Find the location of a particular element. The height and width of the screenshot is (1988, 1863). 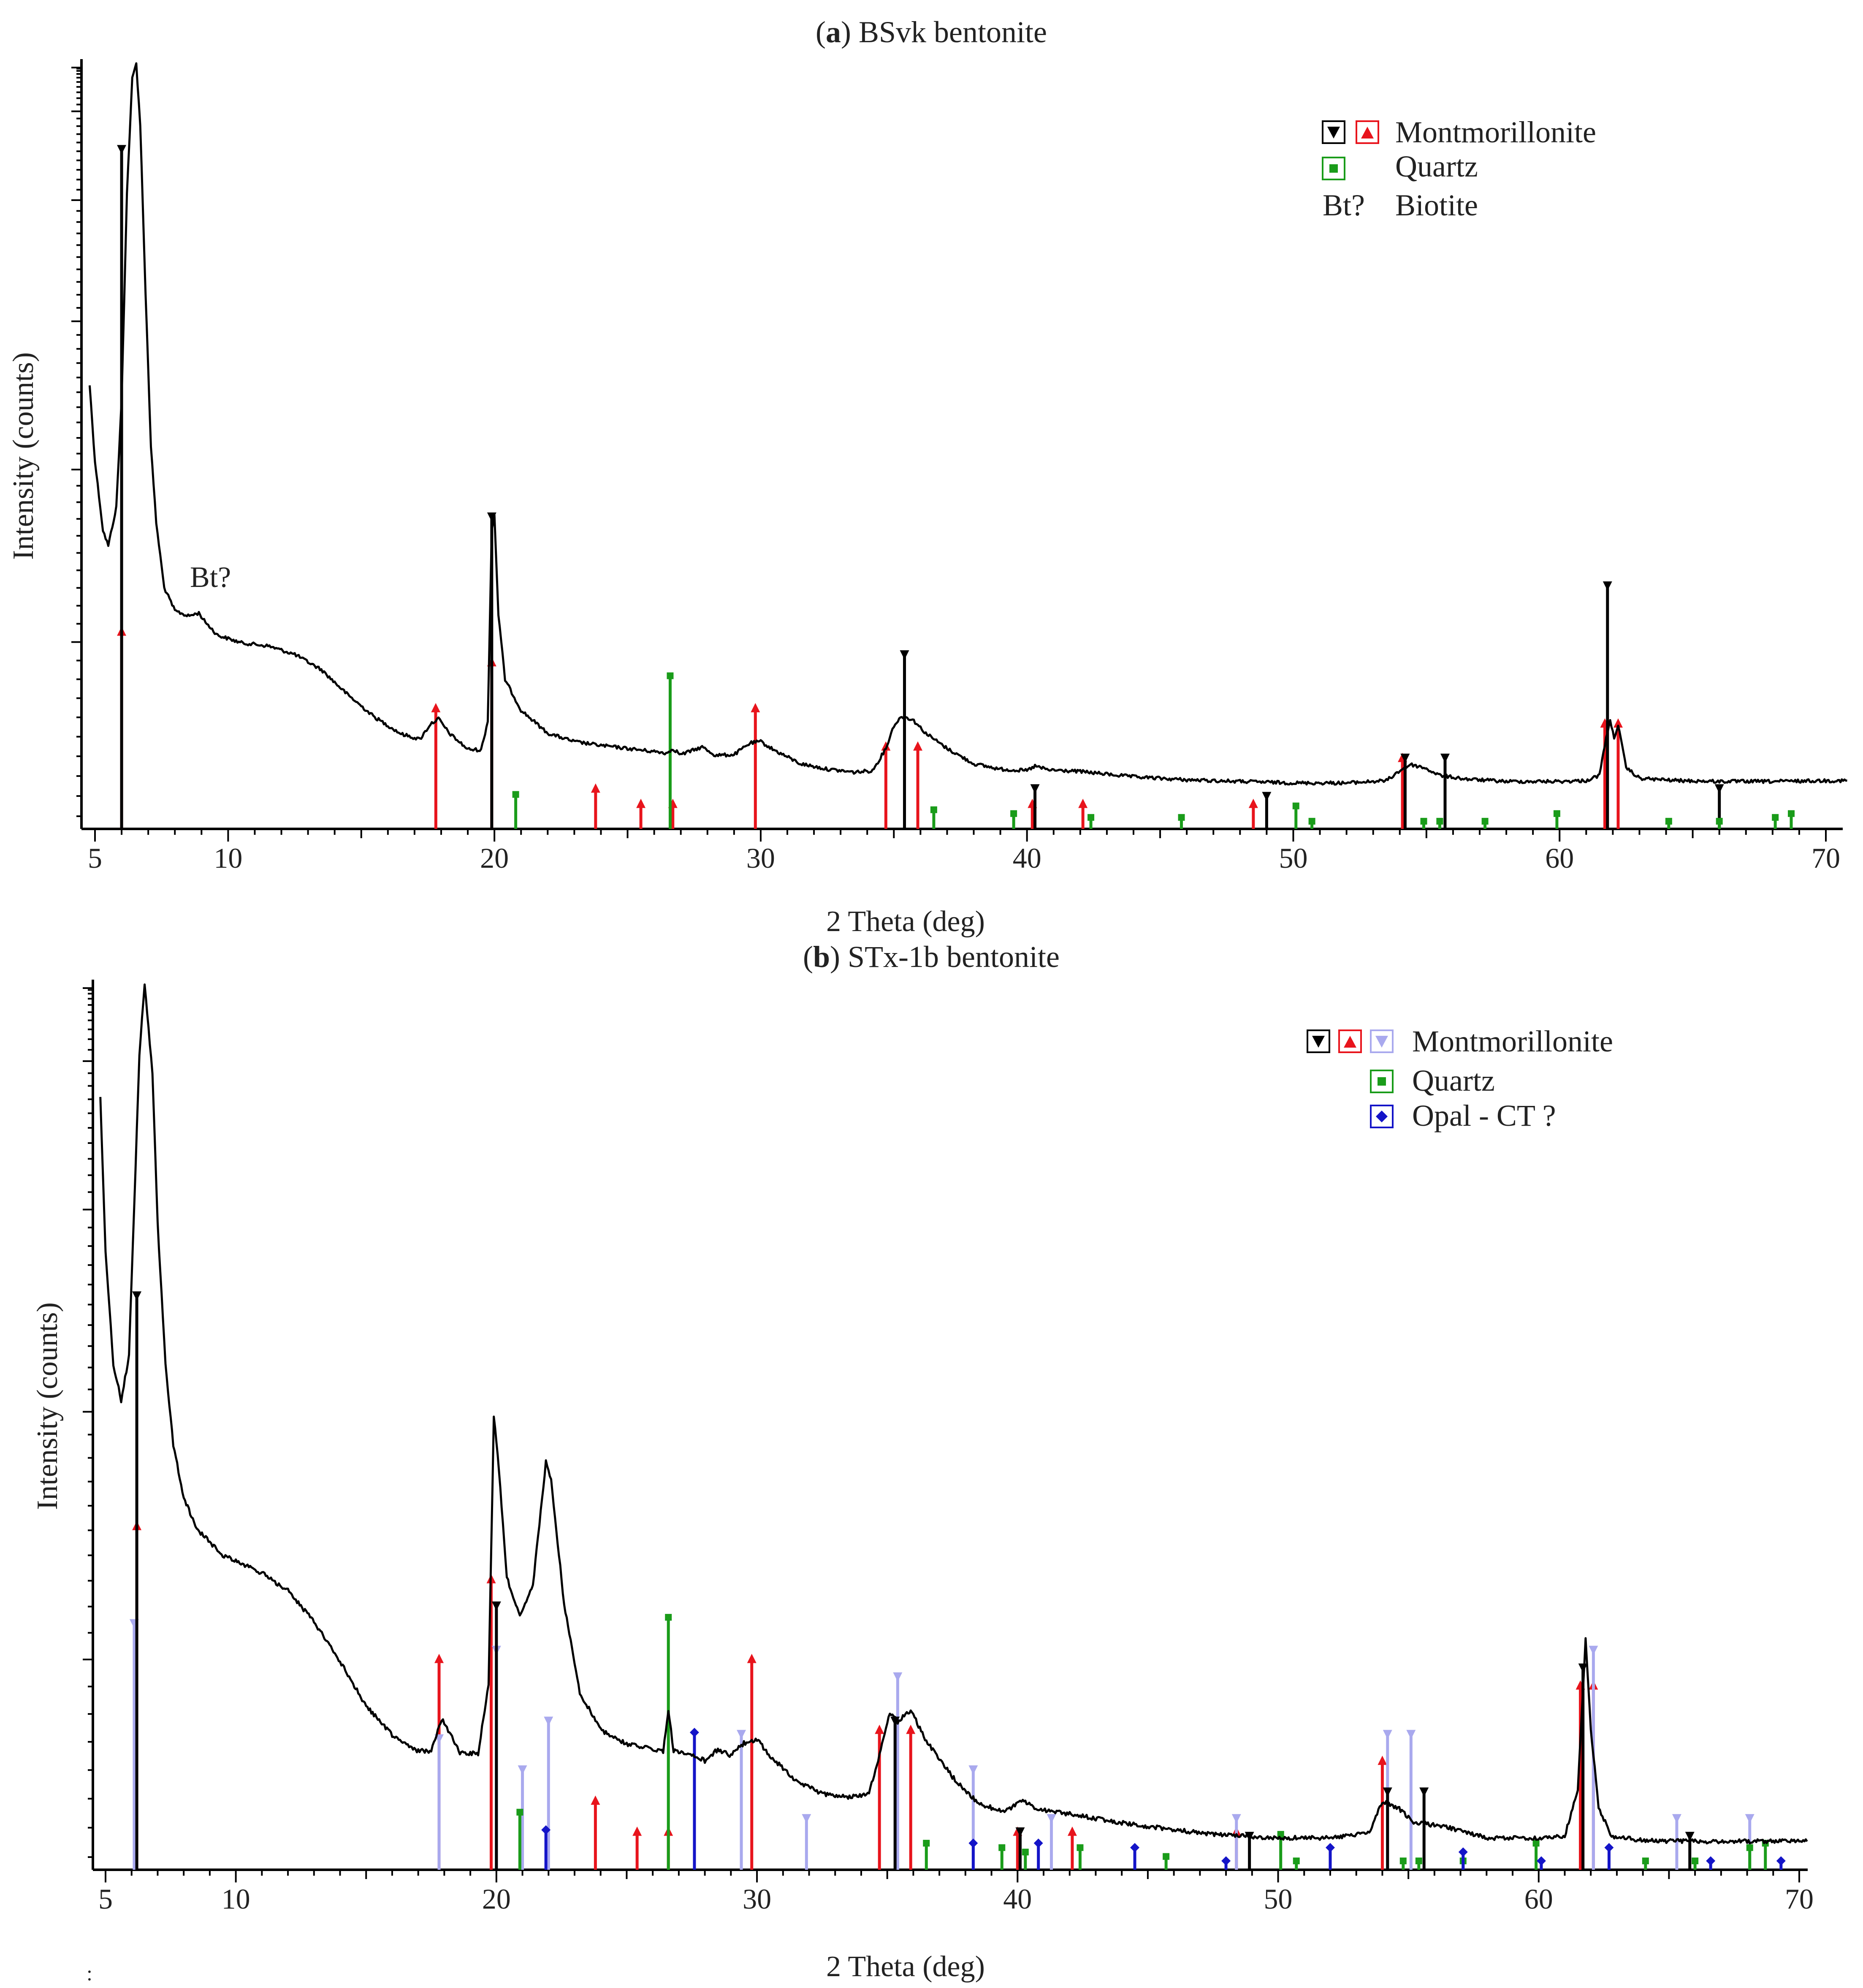

panel-b-title-letter: b is located at coordinates (821, 957).